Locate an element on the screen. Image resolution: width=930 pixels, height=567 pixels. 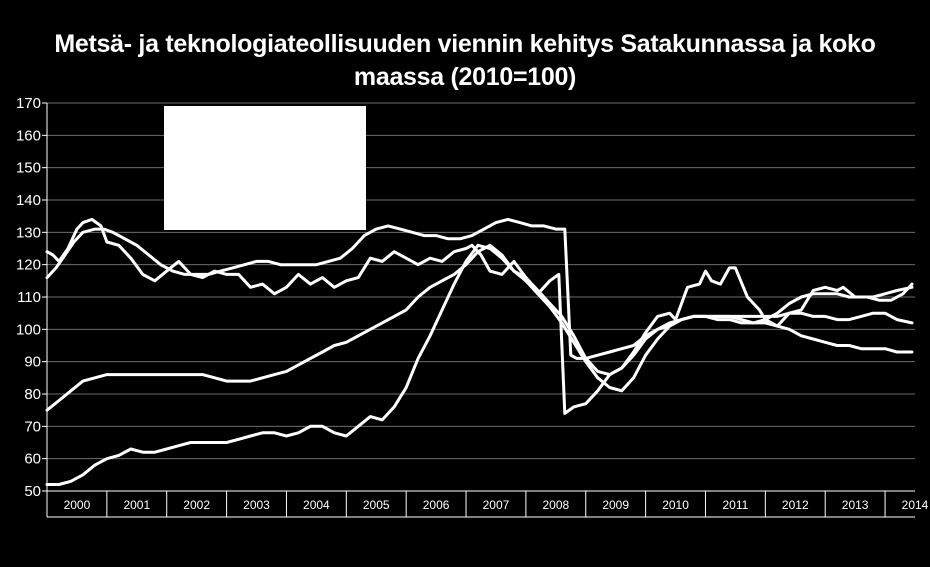
y-axis: 50 60 70 80 90 100 110 120 130 140 150 160 170 is located at coordinates (32, 297).